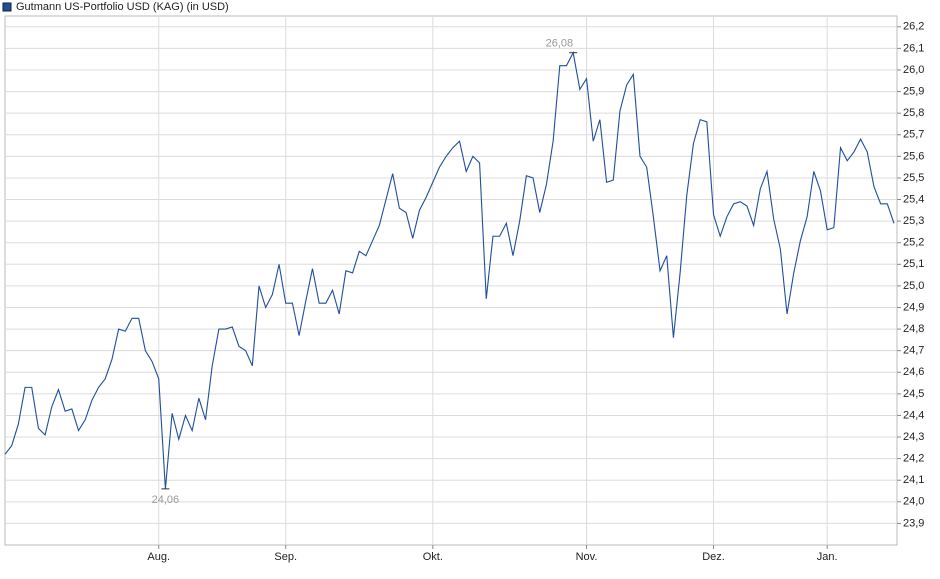 This screenshot has width=940, height=579. I want to click on y-tick-label: 24,2, so click(913, 459).